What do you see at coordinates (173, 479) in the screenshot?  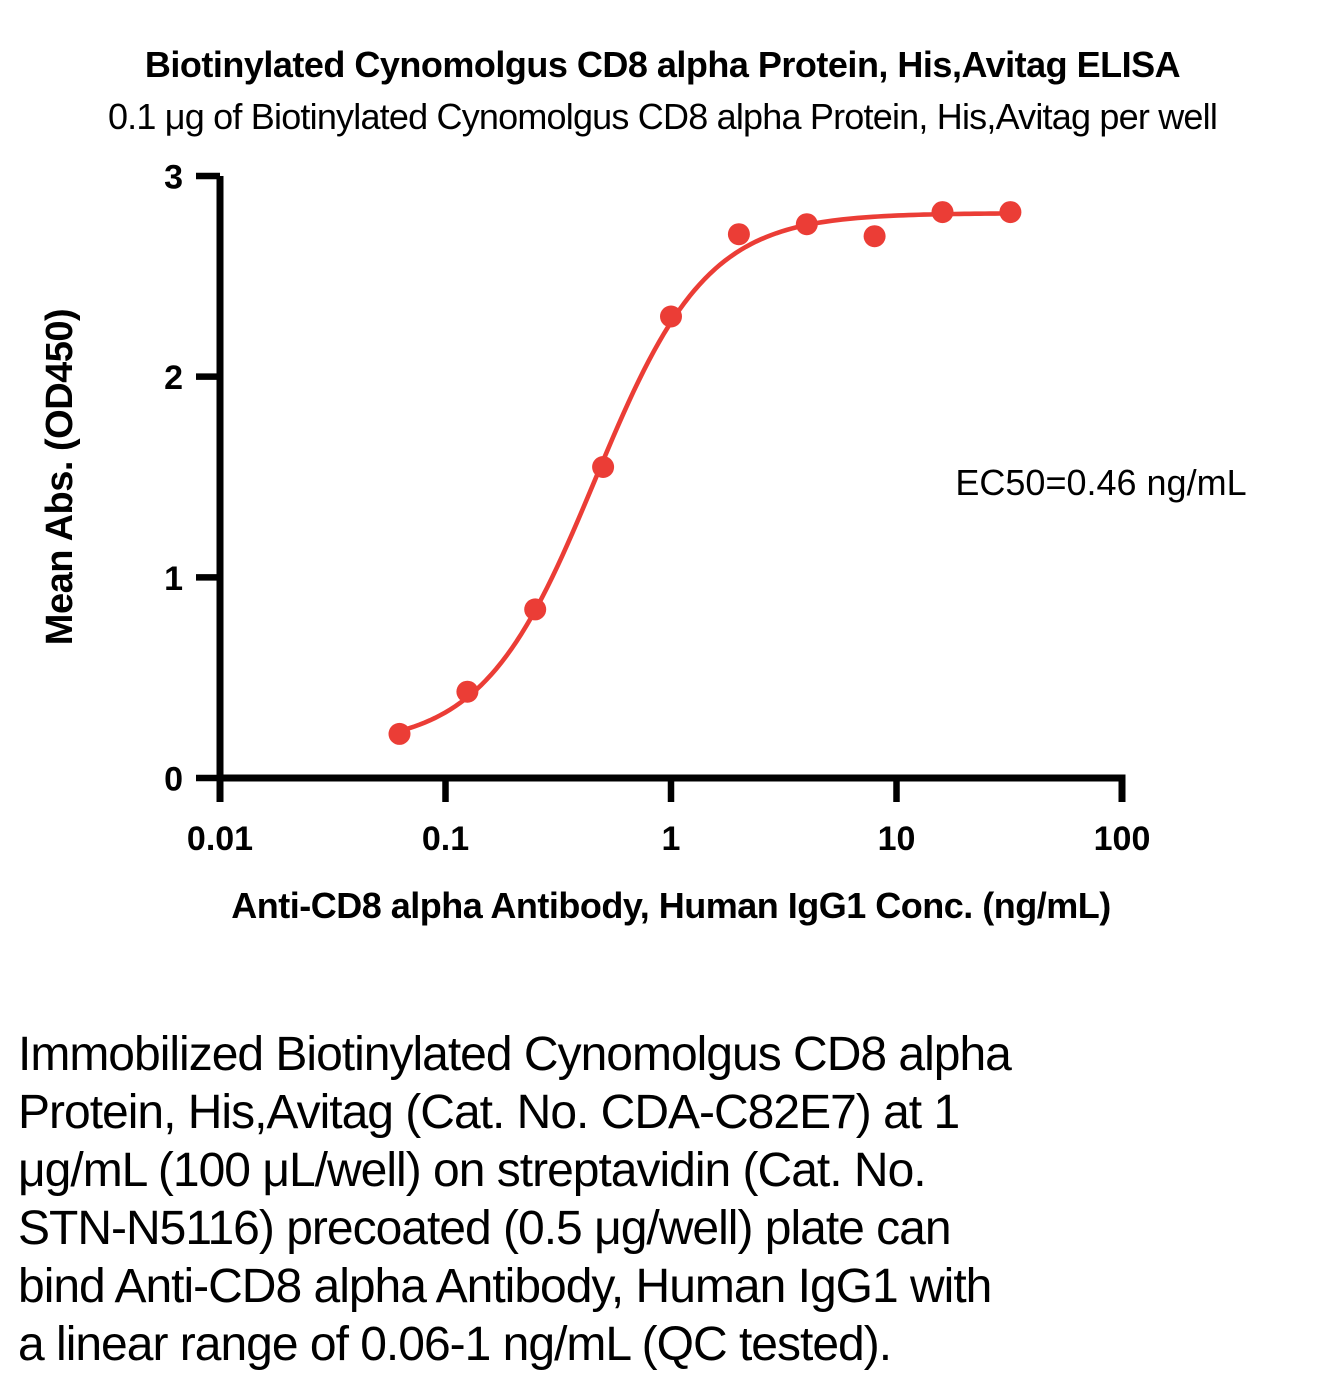 I see `y-axis-tick-labels: 0 1 2 3` at bounding box center [173, 479].